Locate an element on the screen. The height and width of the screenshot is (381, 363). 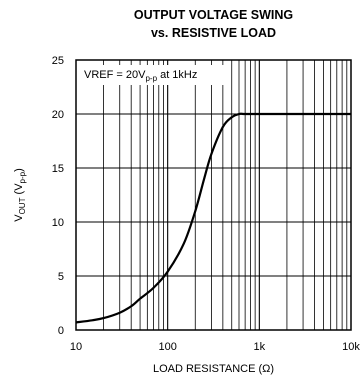
x-tick-label: 10k is located at coordinates (351, 347).